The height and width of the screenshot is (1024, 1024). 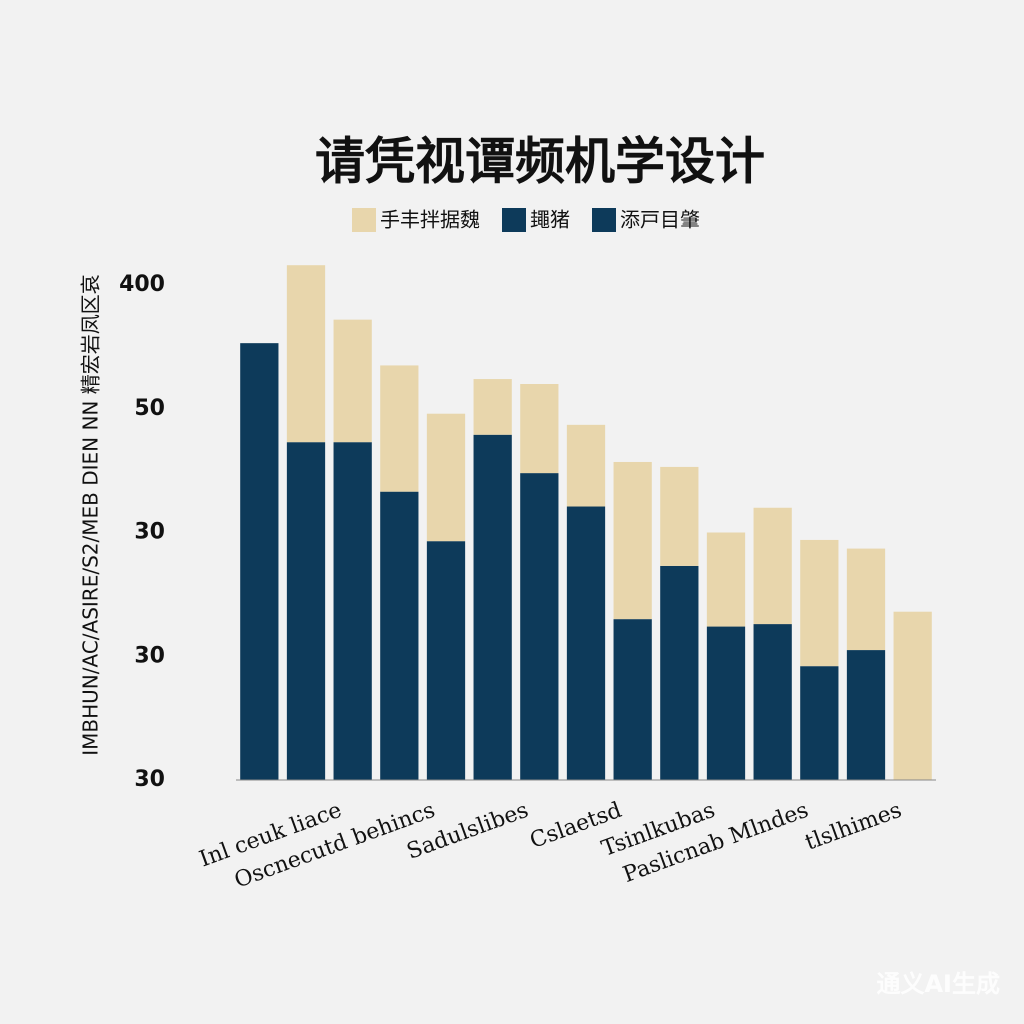 What do you see at coordinates (149, 408) in the screenshot?
I see `y-tick-label: 50` at bounding box center [149, 408].